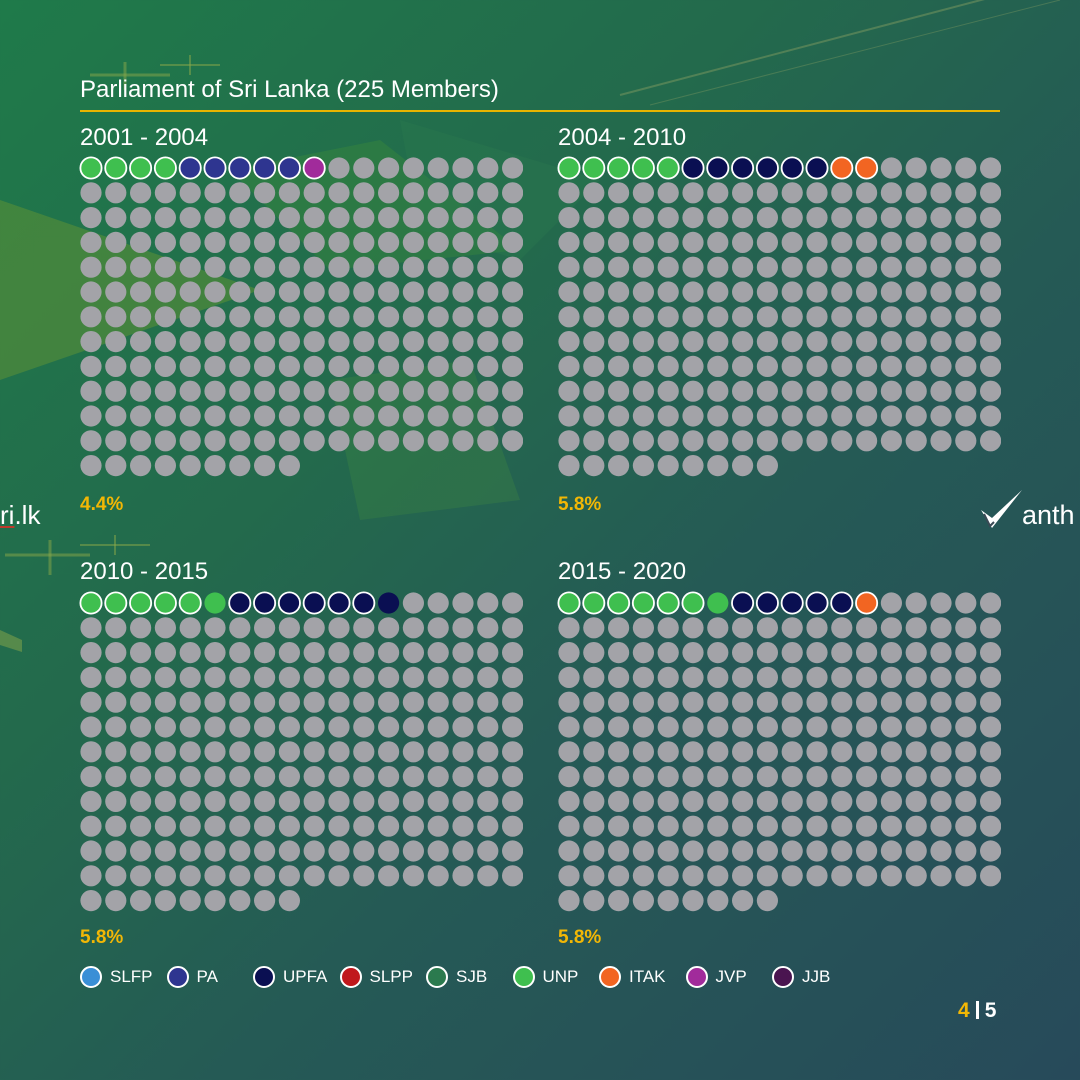  What do you see at coordinates (696, 977) in the screenshot?
I see `legend-swatch-jvp` at bounding box center [696, 977].